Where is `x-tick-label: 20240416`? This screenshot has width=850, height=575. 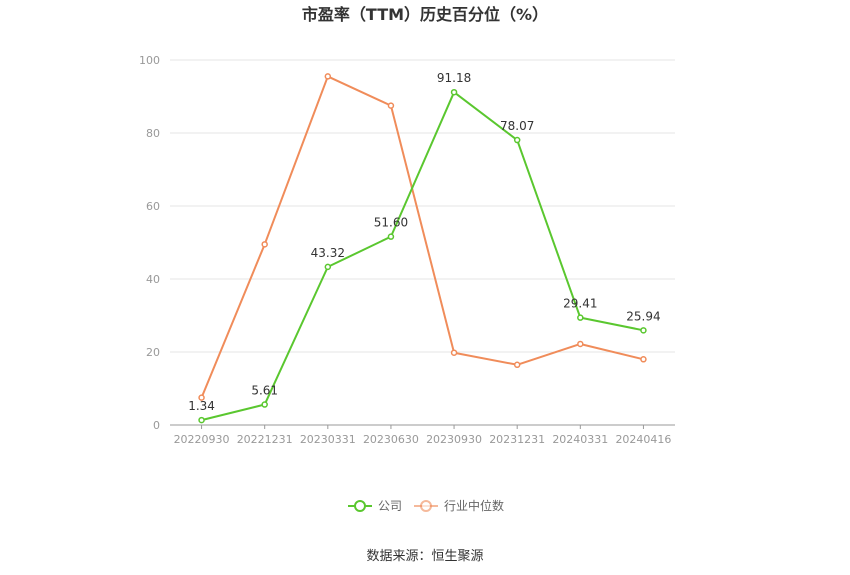 x-tick-label: 20240416 is located at coordinates (643, 439).